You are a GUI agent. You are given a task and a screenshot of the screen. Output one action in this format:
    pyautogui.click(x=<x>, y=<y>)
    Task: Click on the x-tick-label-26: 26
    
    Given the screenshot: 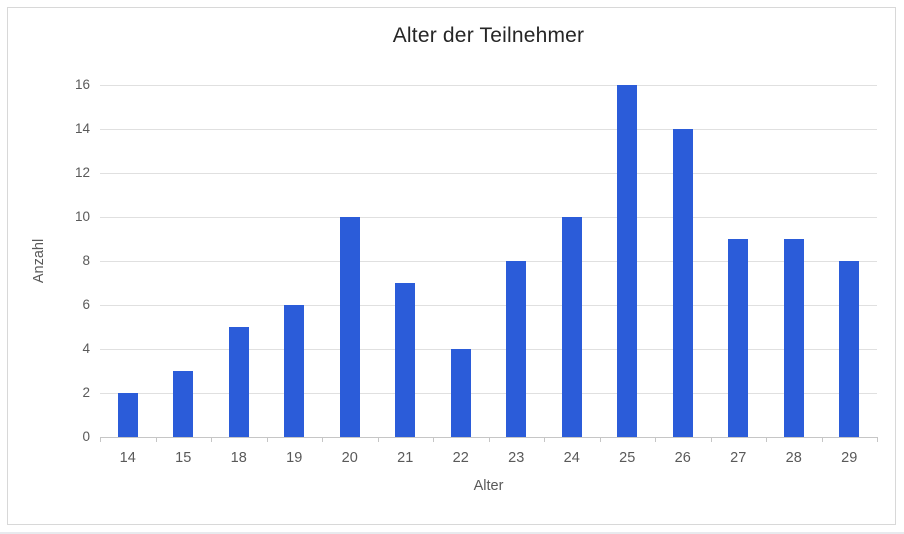 What is the action you would take?
    pyautogui.click(x=682, y=458)
    